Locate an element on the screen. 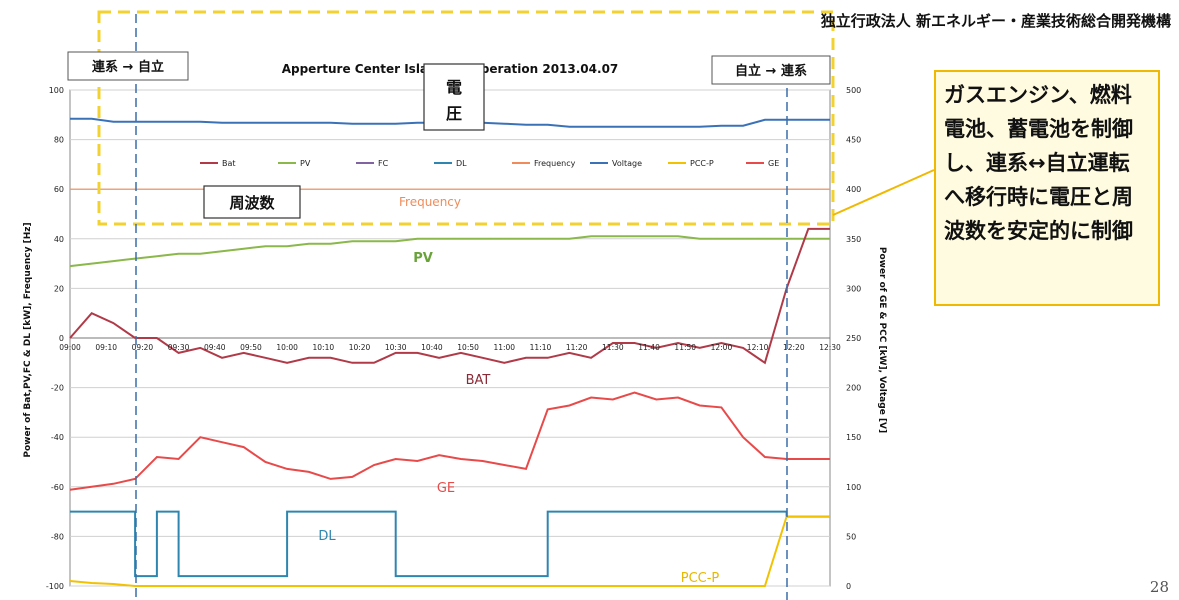 The height and width of the screenshot is (600, 1179). legend-label: PCC-P is located at coordinates (702, 163).